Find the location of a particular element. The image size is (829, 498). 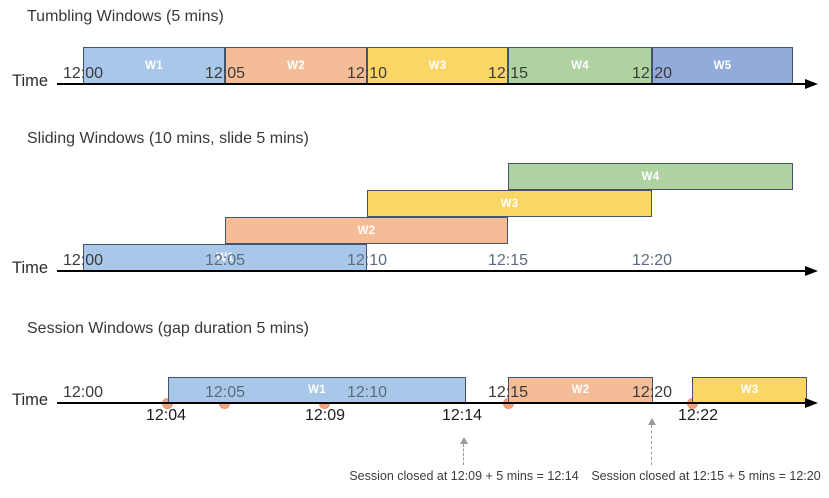

section-title-sliding: Sliding Windows (10 mins, slide 5 mins) is located at coordinates (168, 138).